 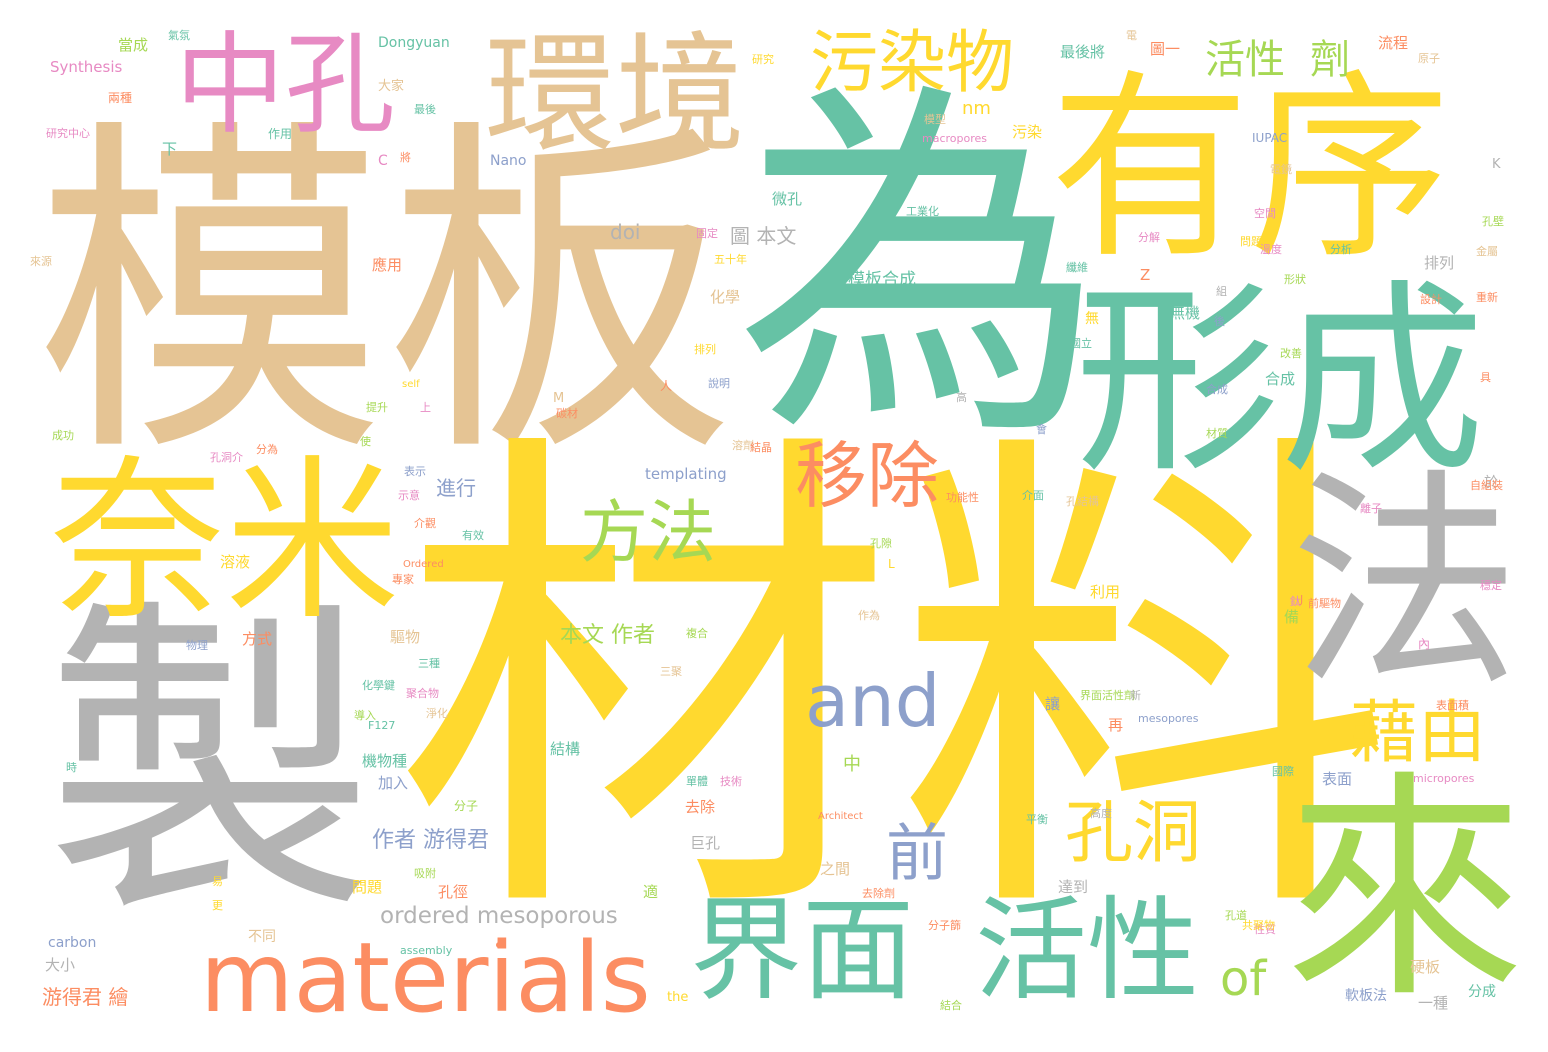 What do you see at coordinates (1405, 584) in the screenshot?
I see `word-fa: 法` at bounding box center [1405, 584].